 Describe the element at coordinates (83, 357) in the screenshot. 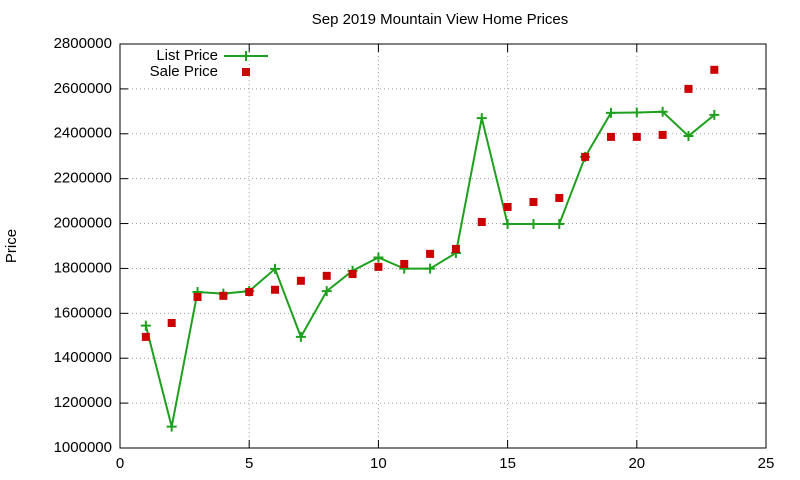

I see `y-tick-label: 1400000` at that location.